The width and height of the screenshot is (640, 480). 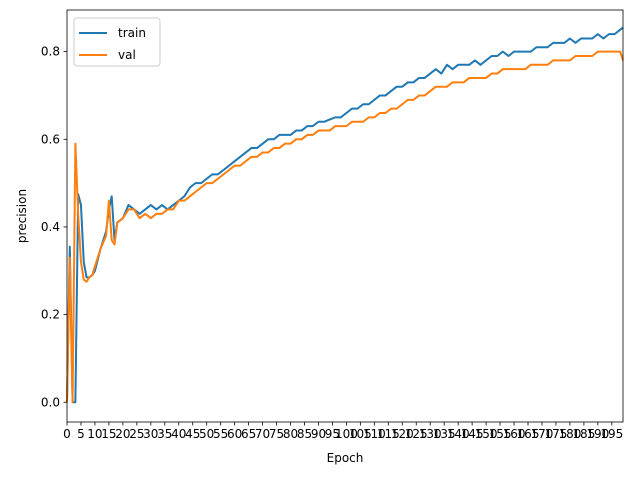 I want to click on x-tick-label: 190, so click(x=597, y=434).